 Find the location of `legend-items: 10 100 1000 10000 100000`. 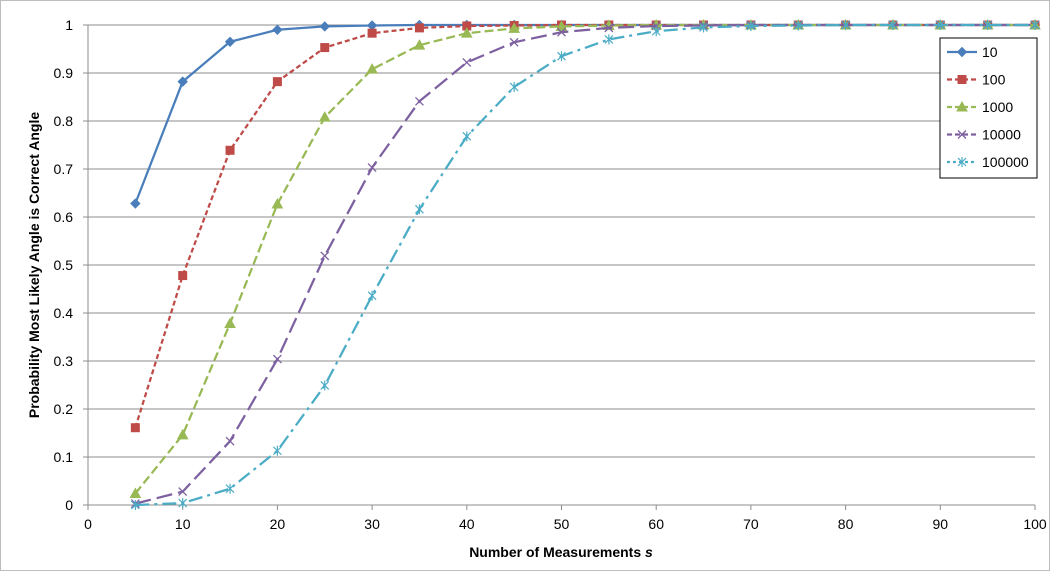

legend-items: 10 100 1000 10000 100000 is located at coordinates (988, 107).